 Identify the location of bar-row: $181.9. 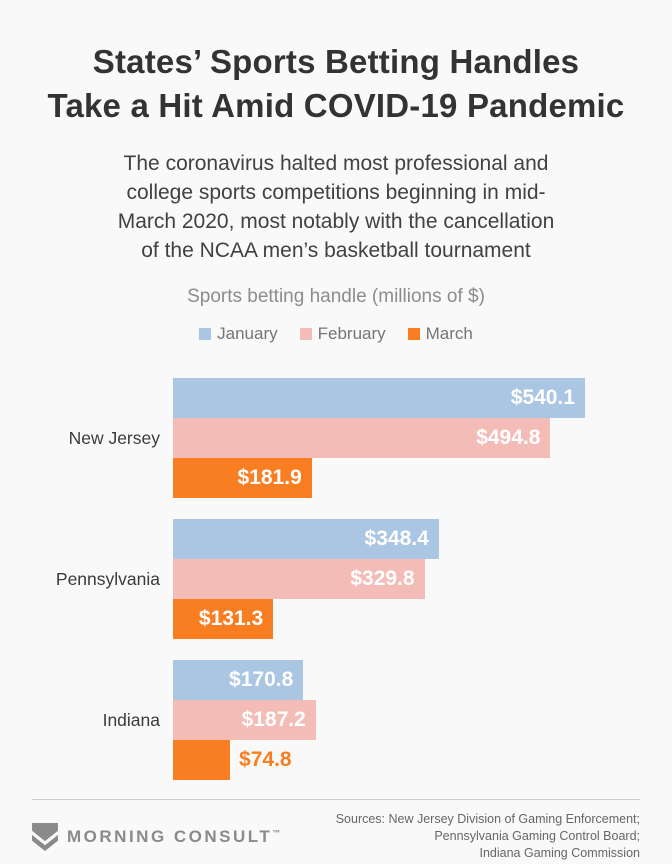
(379, 478).